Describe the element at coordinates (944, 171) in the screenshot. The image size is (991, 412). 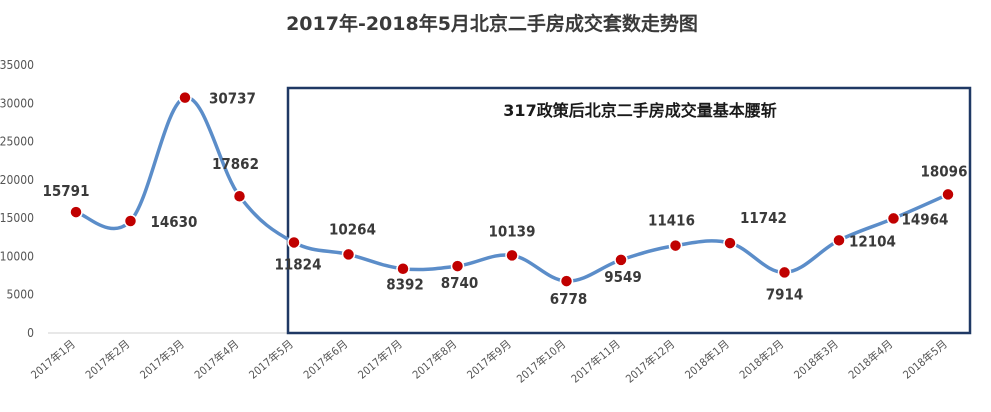
I see `data-label: 18096` at that location.